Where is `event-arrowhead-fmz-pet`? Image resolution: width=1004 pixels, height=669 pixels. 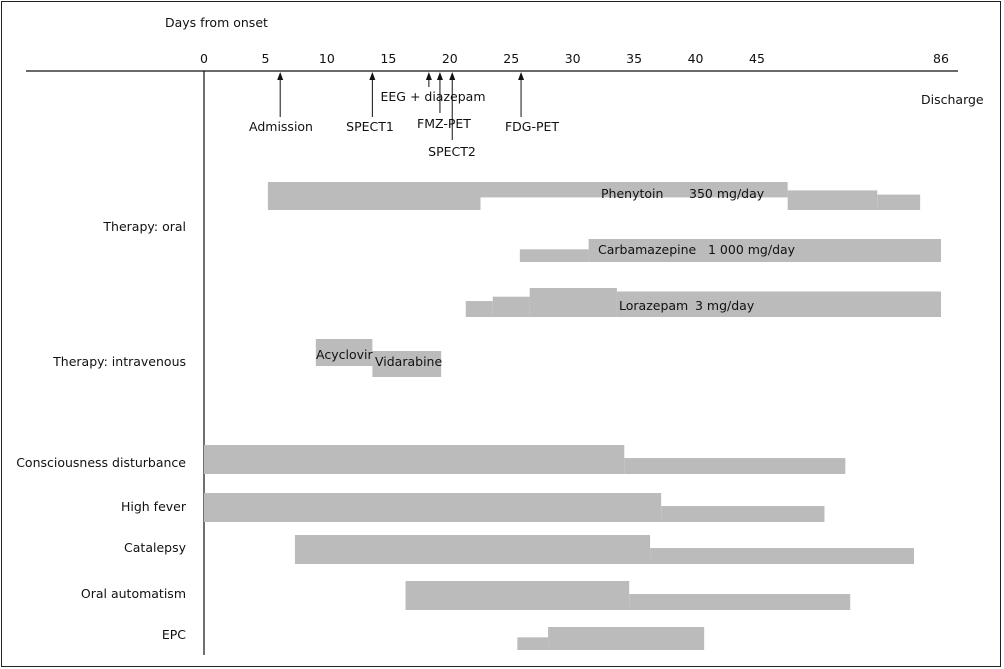
event-arrowhead-fmz-pet is located at coordinates (439, 76).